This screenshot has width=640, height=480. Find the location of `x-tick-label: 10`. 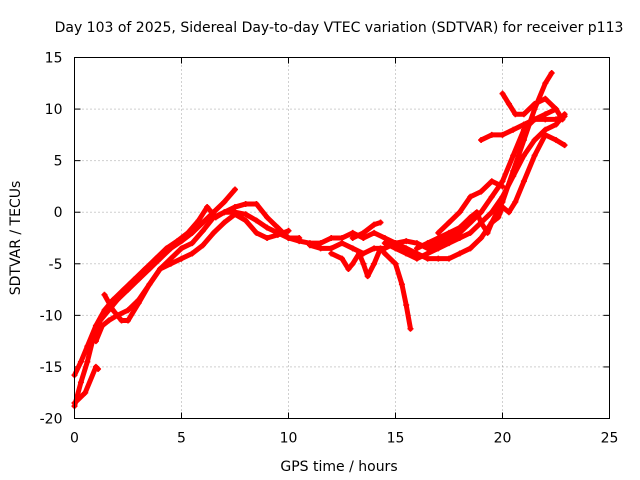

x-tick-label: 10 is located at coordinates (289, 439).